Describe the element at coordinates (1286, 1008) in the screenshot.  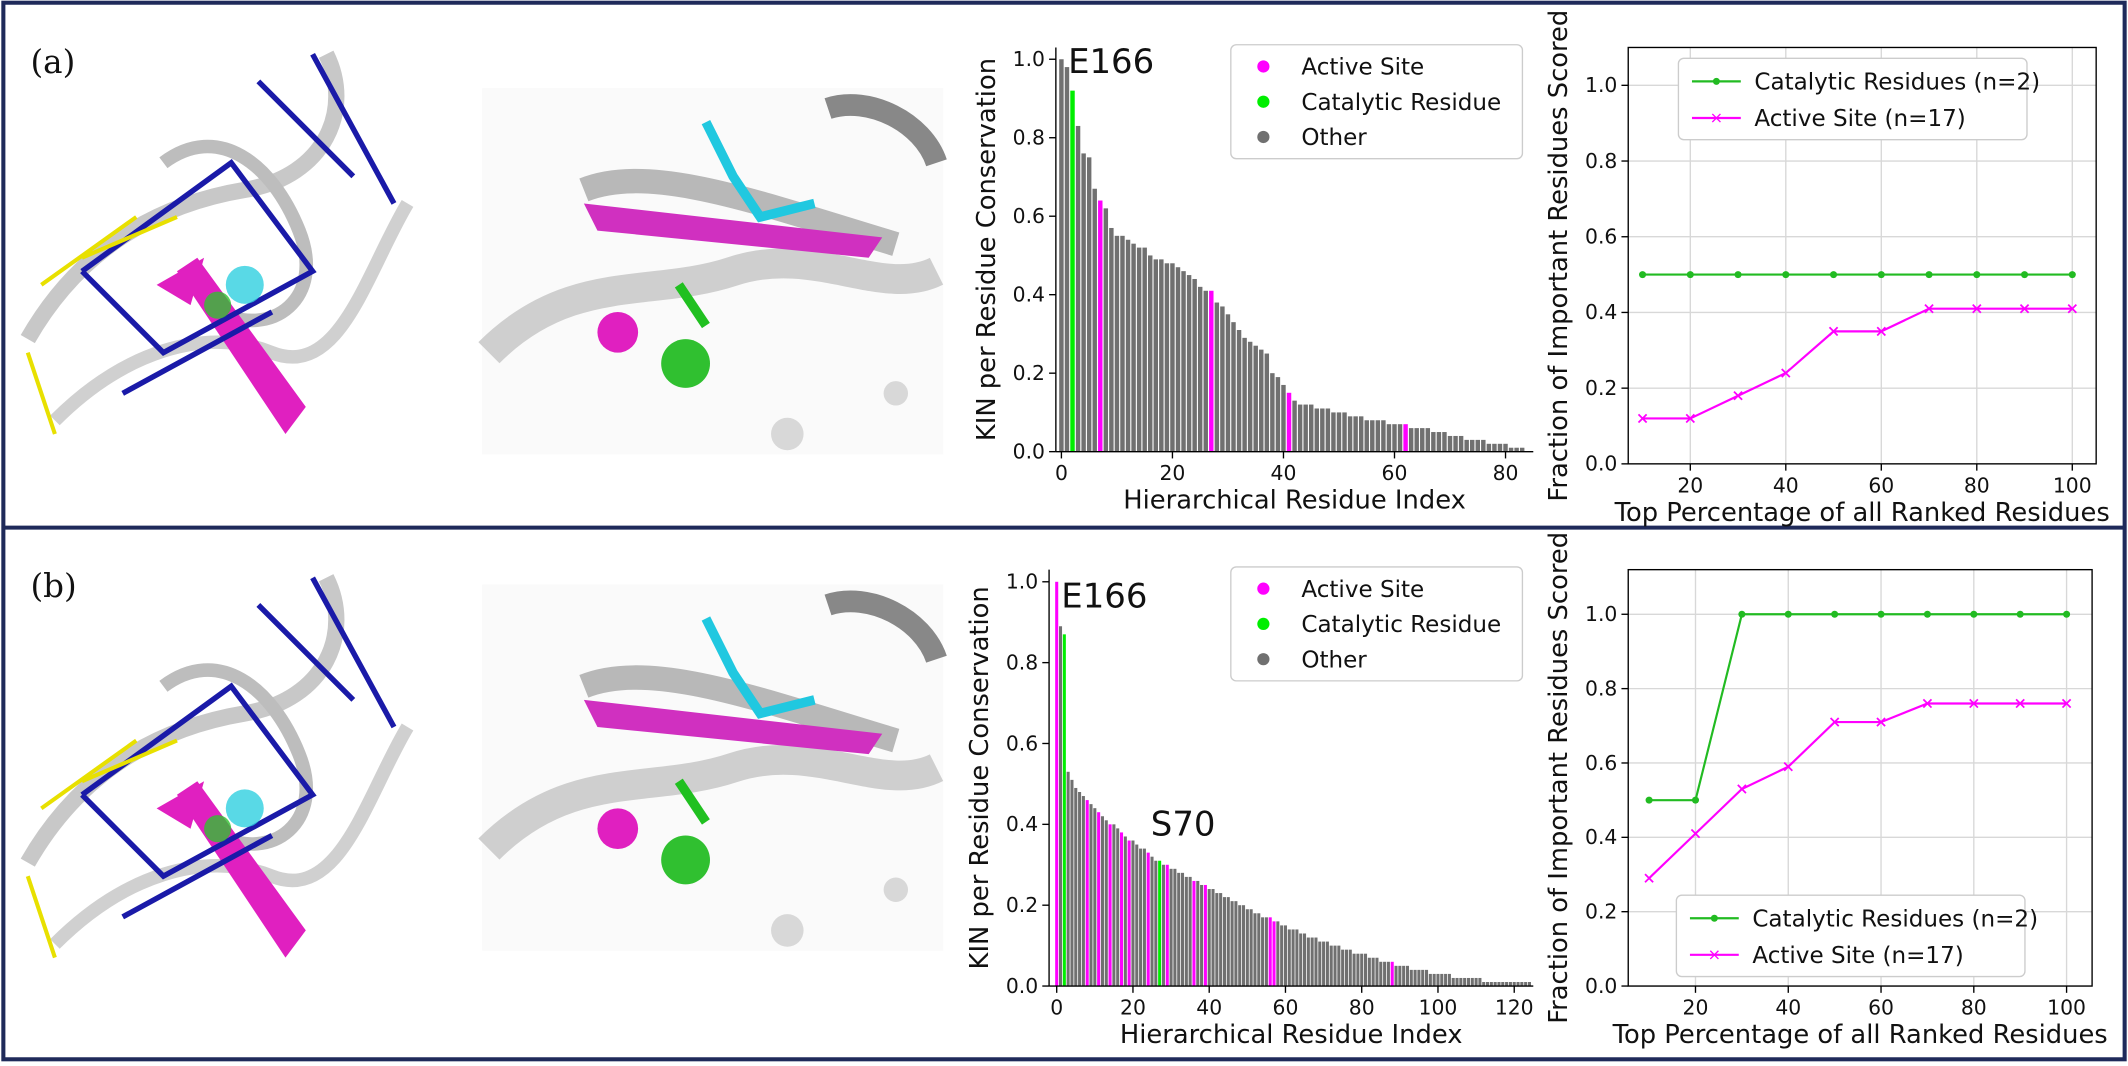
I see `x-tick-label: 60` at that location.